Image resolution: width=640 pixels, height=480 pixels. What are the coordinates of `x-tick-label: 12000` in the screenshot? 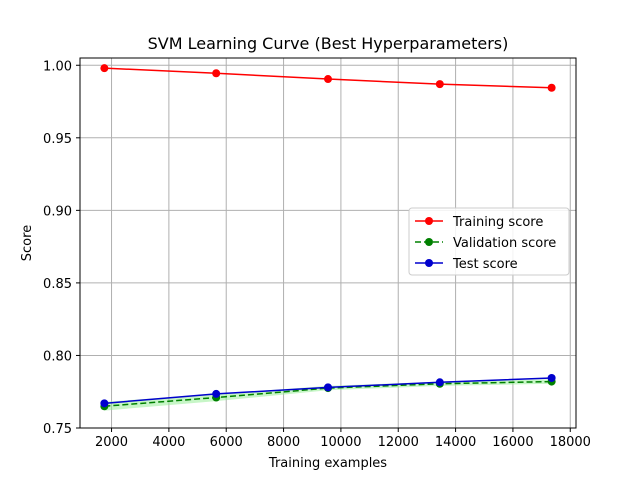 It's located at (398, 442).